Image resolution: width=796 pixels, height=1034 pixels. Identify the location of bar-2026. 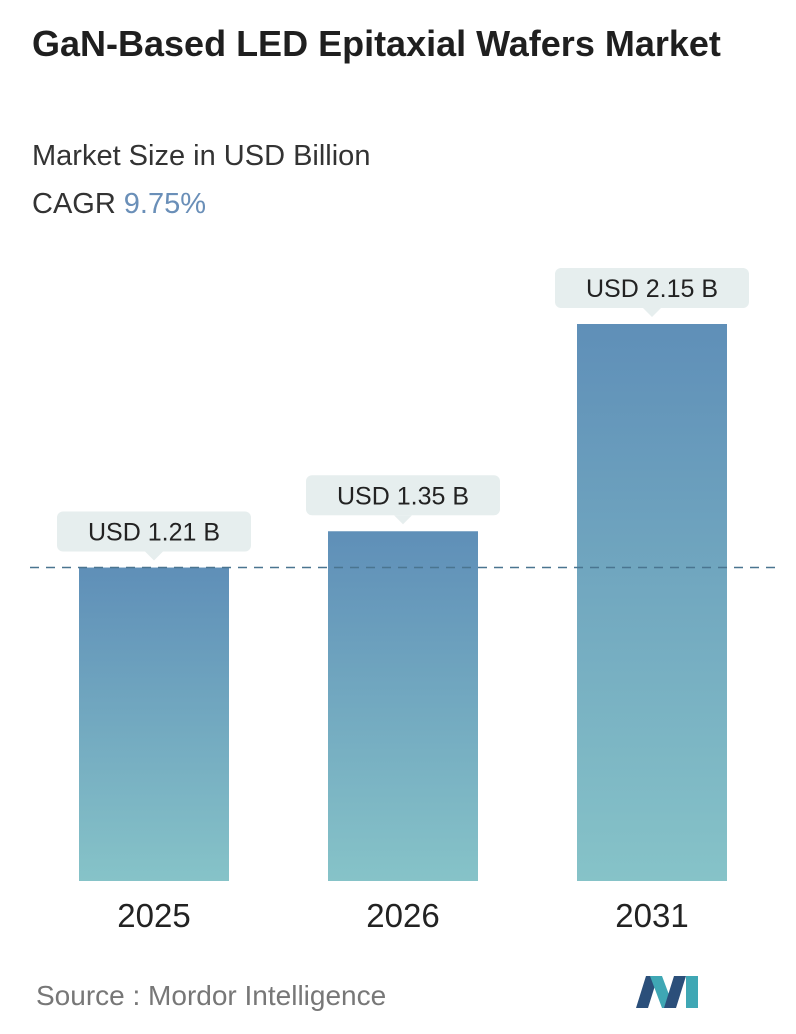
(403, 706).